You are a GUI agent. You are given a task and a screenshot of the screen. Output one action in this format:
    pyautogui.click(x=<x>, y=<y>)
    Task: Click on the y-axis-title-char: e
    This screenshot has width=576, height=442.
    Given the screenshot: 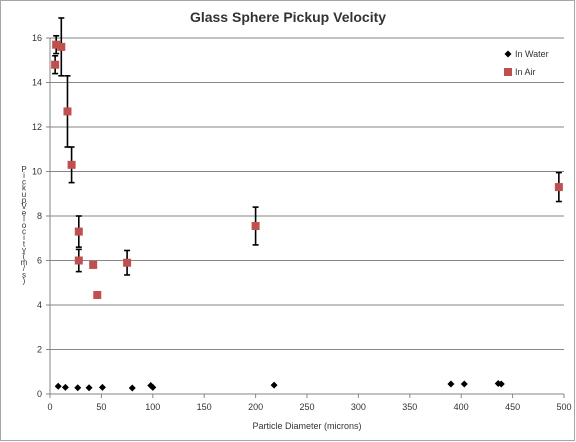 What is the action you would take?
    pyautogui.click(x=24, y=212)
    